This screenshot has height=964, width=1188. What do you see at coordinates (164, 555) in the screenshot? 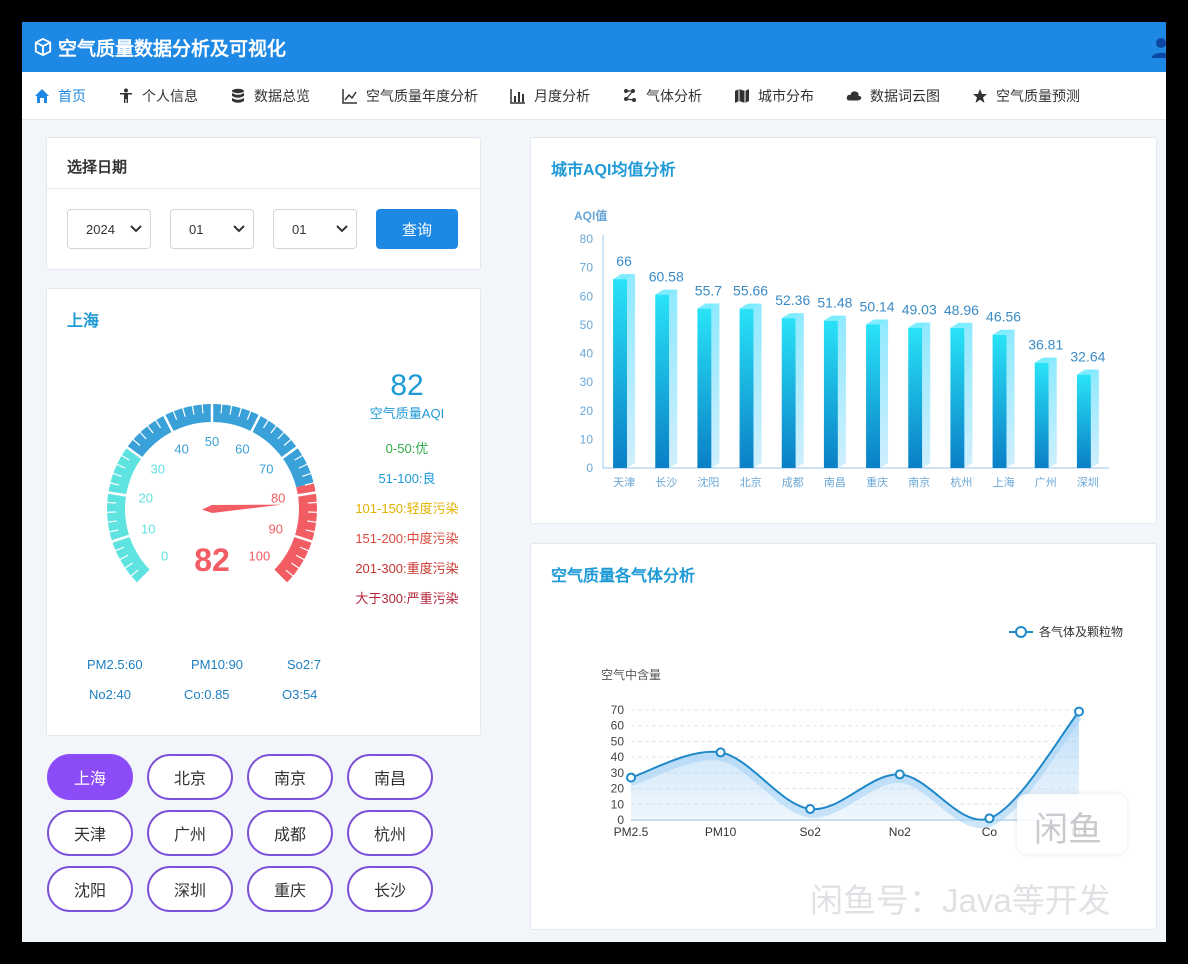
I see `gauge-tick-label: 0` at bounding box center [164, 555].